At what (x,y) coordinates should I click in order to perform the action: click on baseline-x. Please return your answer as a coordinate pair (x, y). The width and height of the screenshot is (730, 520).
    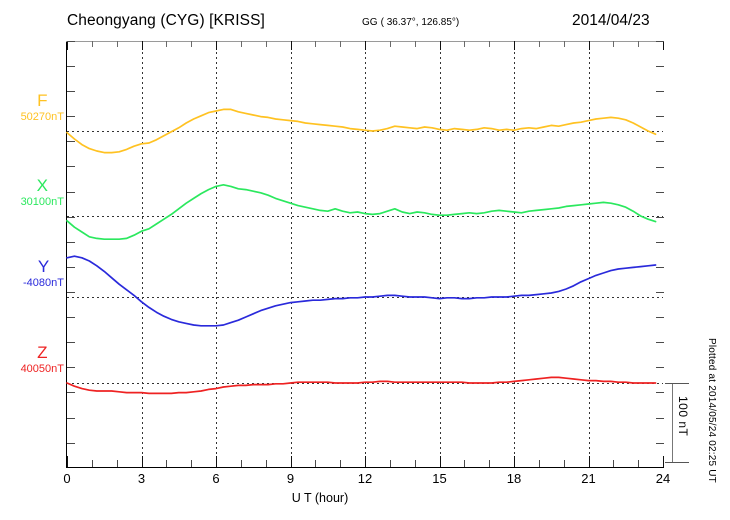
    Looking at the image, I should click on (365, 216).